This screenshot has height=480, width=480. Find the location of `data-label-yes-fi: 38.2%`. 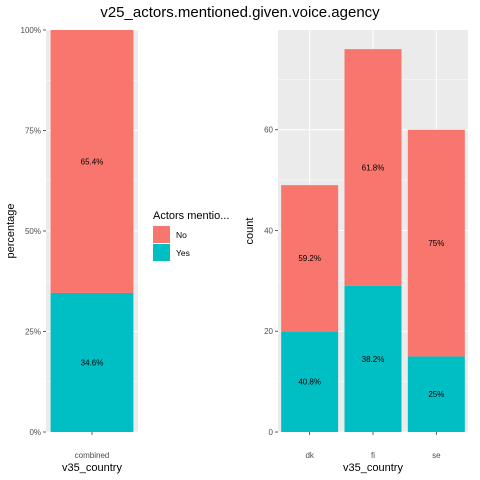

data-label-yes-fi: 38.2% is located at coordinates (373, 359).